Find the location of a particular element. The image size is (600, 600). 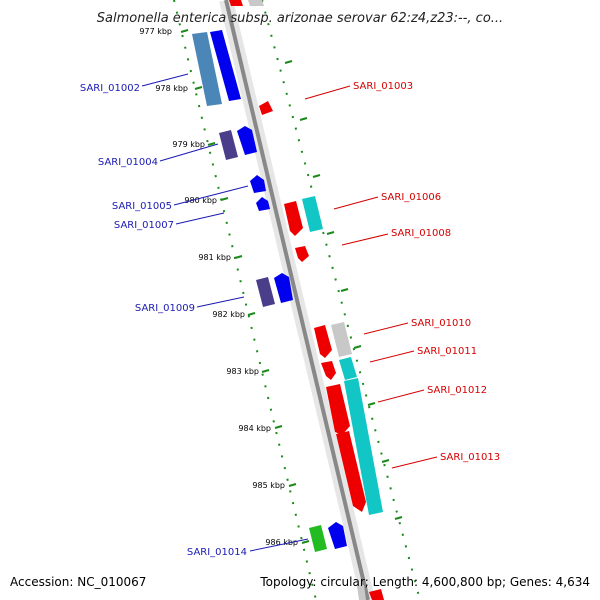

gene-label: SARI_01002 is located at coordinates (110, 88).